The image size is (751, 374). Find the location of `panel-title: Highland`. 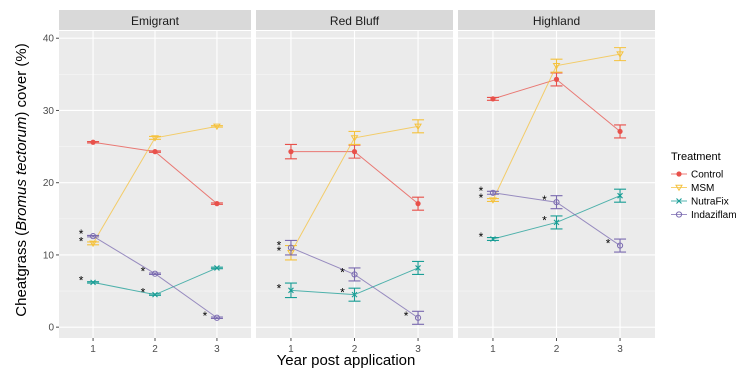

panel-title: Highland is located at coordinates (556, 21).